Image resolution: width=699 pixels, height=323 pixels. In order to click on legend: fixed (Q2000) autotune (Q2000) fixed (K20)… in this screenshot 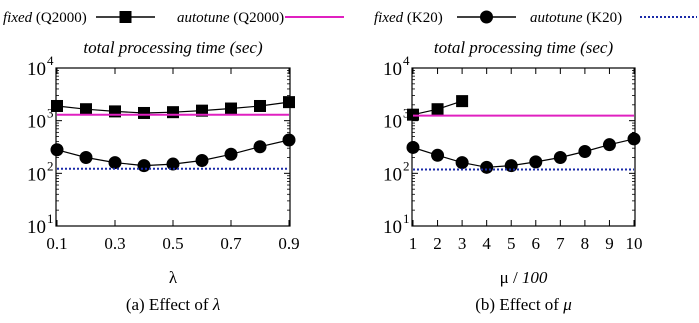, I will do `click(350, 18)`.